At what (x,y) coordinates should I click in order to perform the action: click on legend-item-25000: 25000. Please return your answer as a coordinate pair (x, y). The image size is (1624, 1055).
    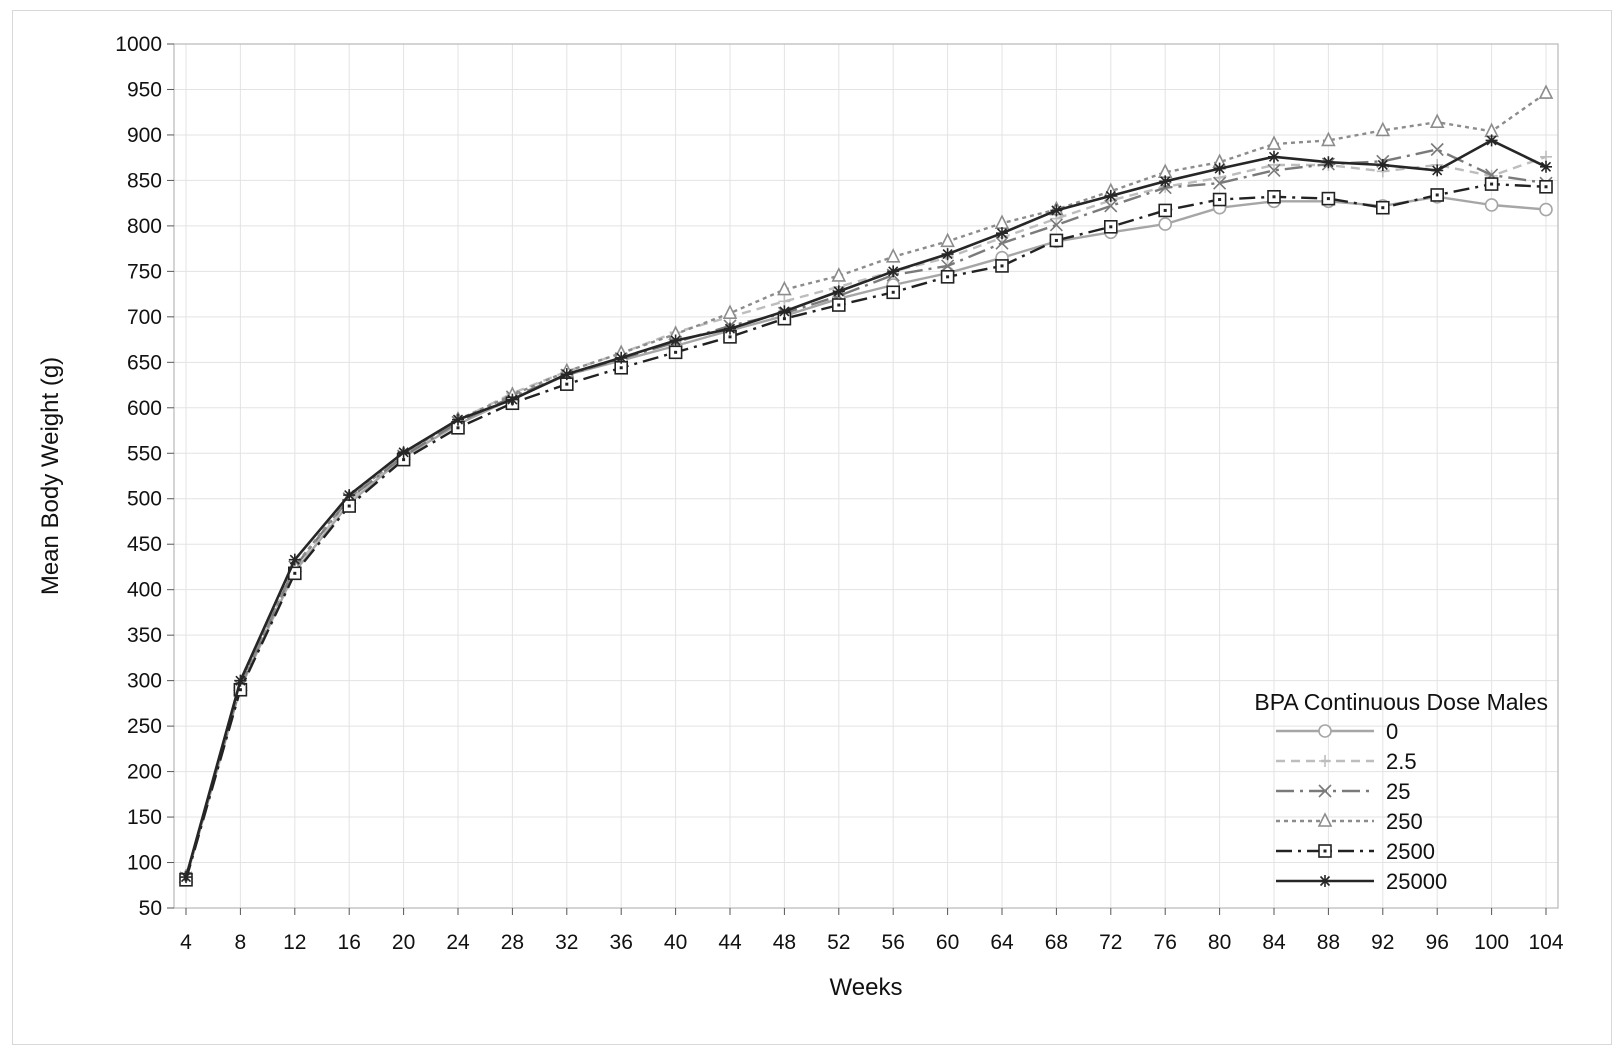
    Looking at the image, I should click on (1361, 881).